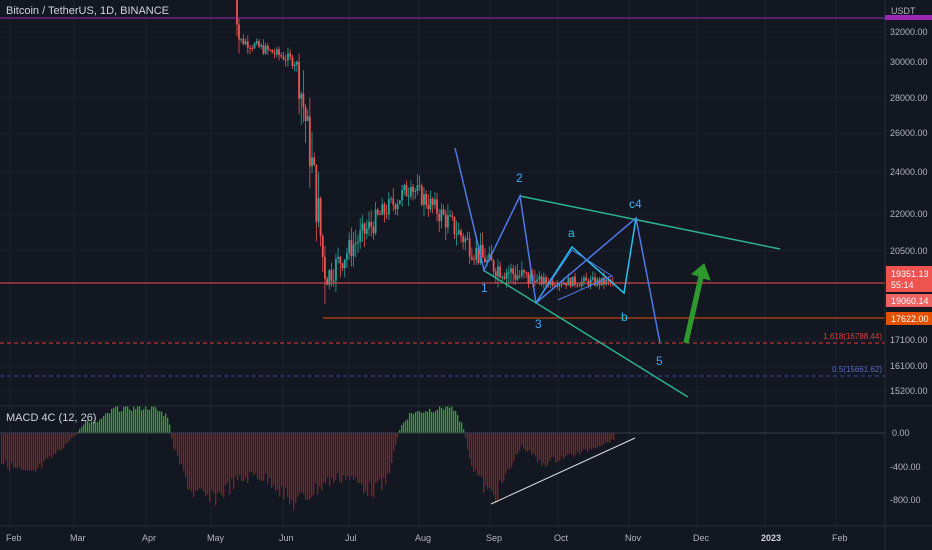 This screenshot has height=550, width=932. What do you see at coordinates (910, 301) in the screenshot?
I see `level-badge-value: 19060.14` at bounding box center [910, 301].